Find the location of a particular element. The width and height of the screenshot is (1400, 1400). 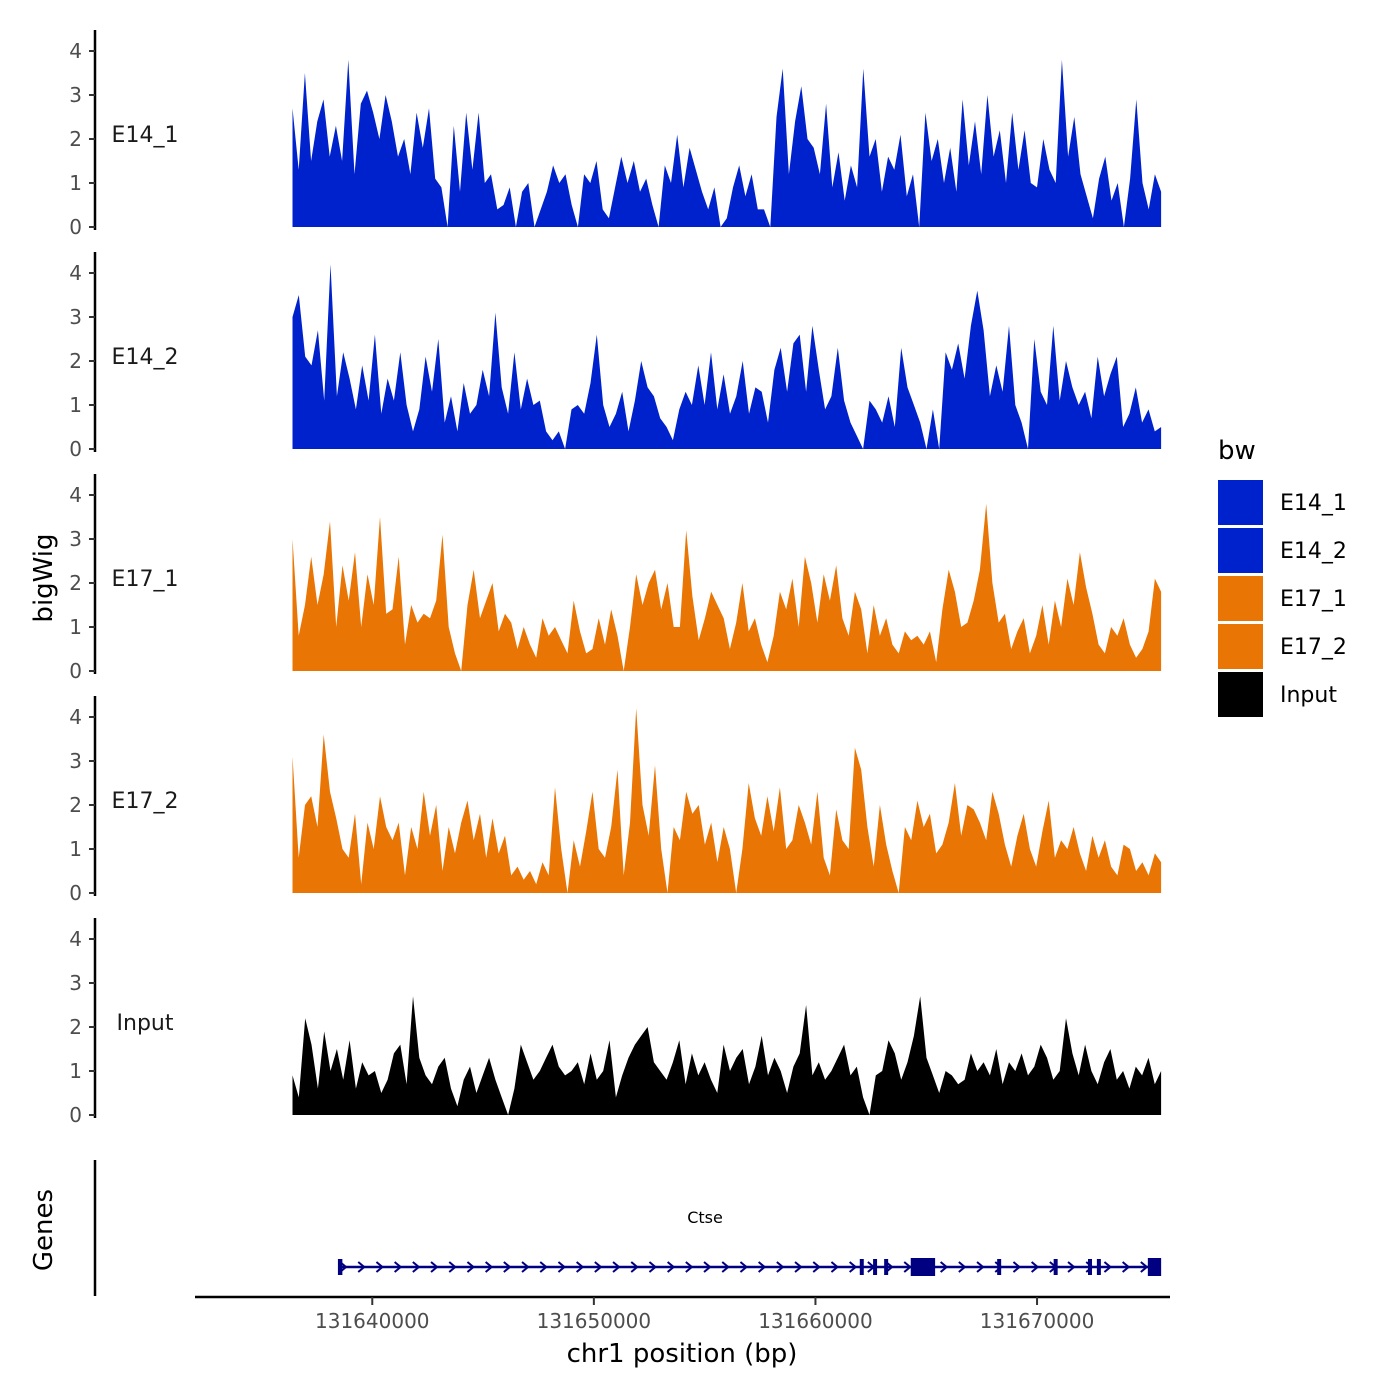

gene-model is located at coordinates (749, 1267).